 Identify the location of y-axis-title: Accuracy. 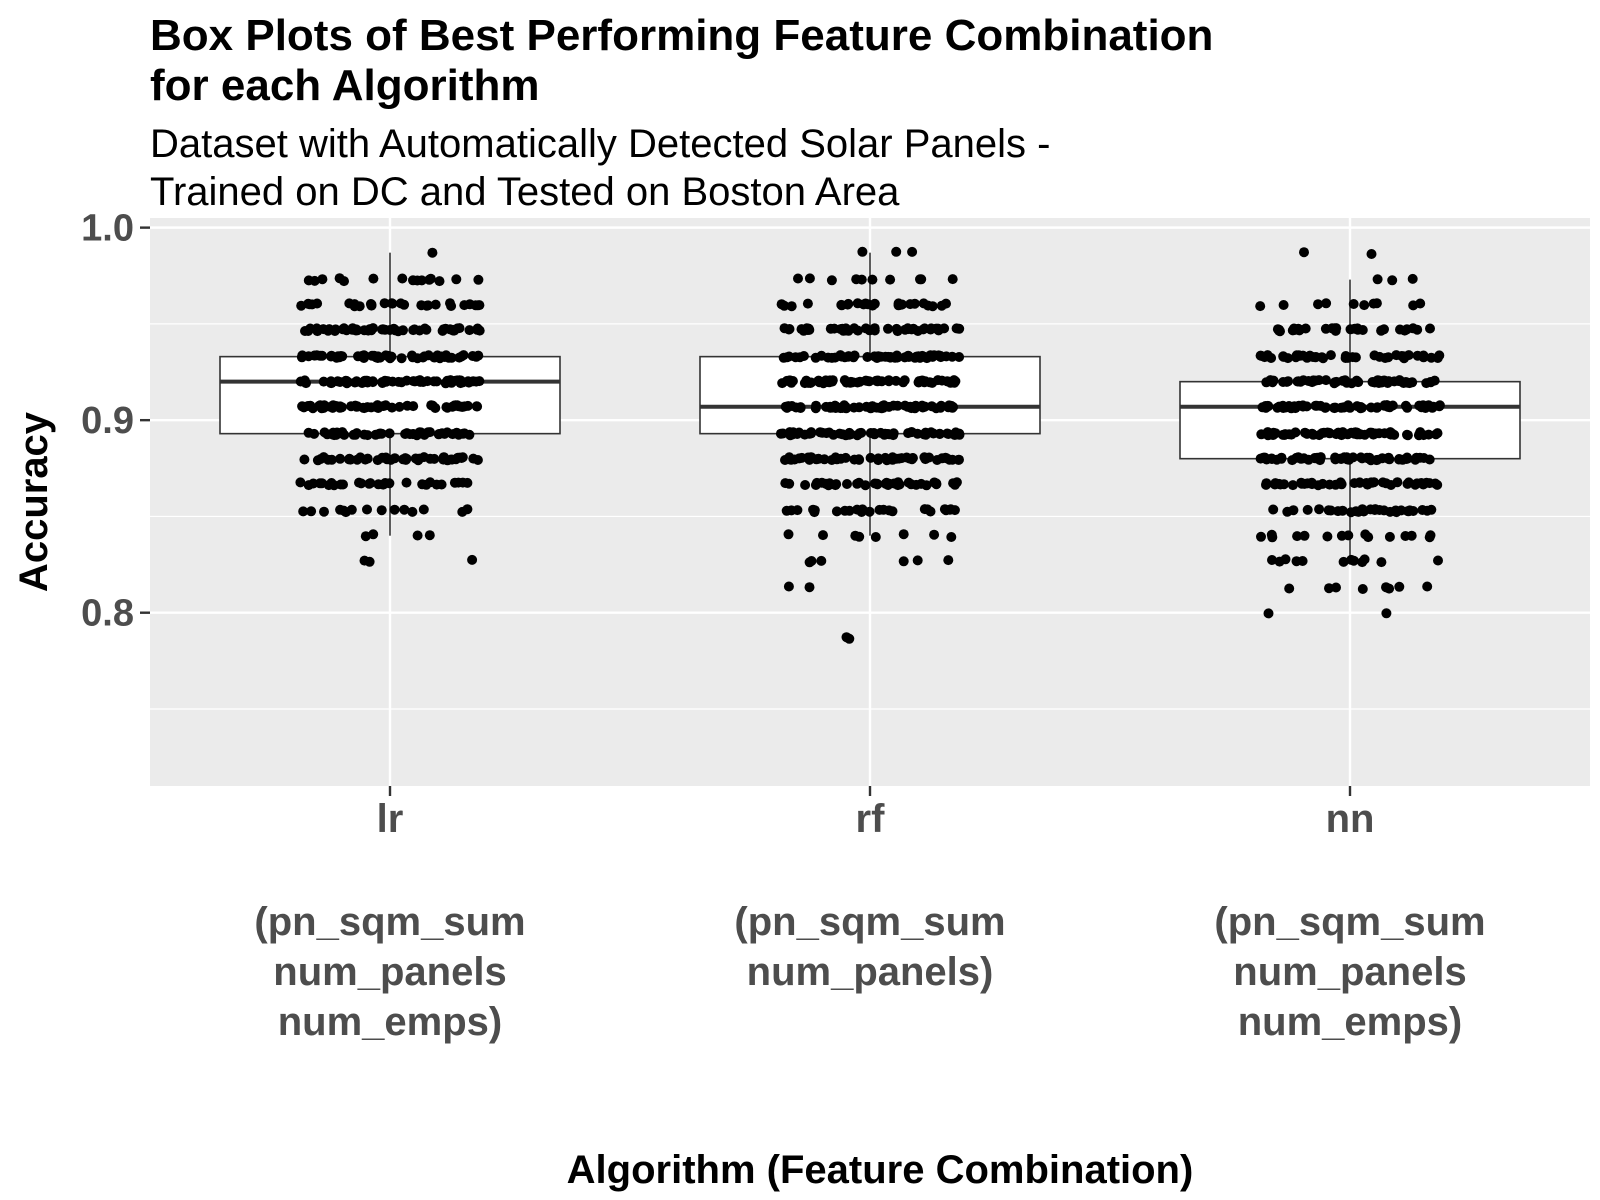
(34, 501).